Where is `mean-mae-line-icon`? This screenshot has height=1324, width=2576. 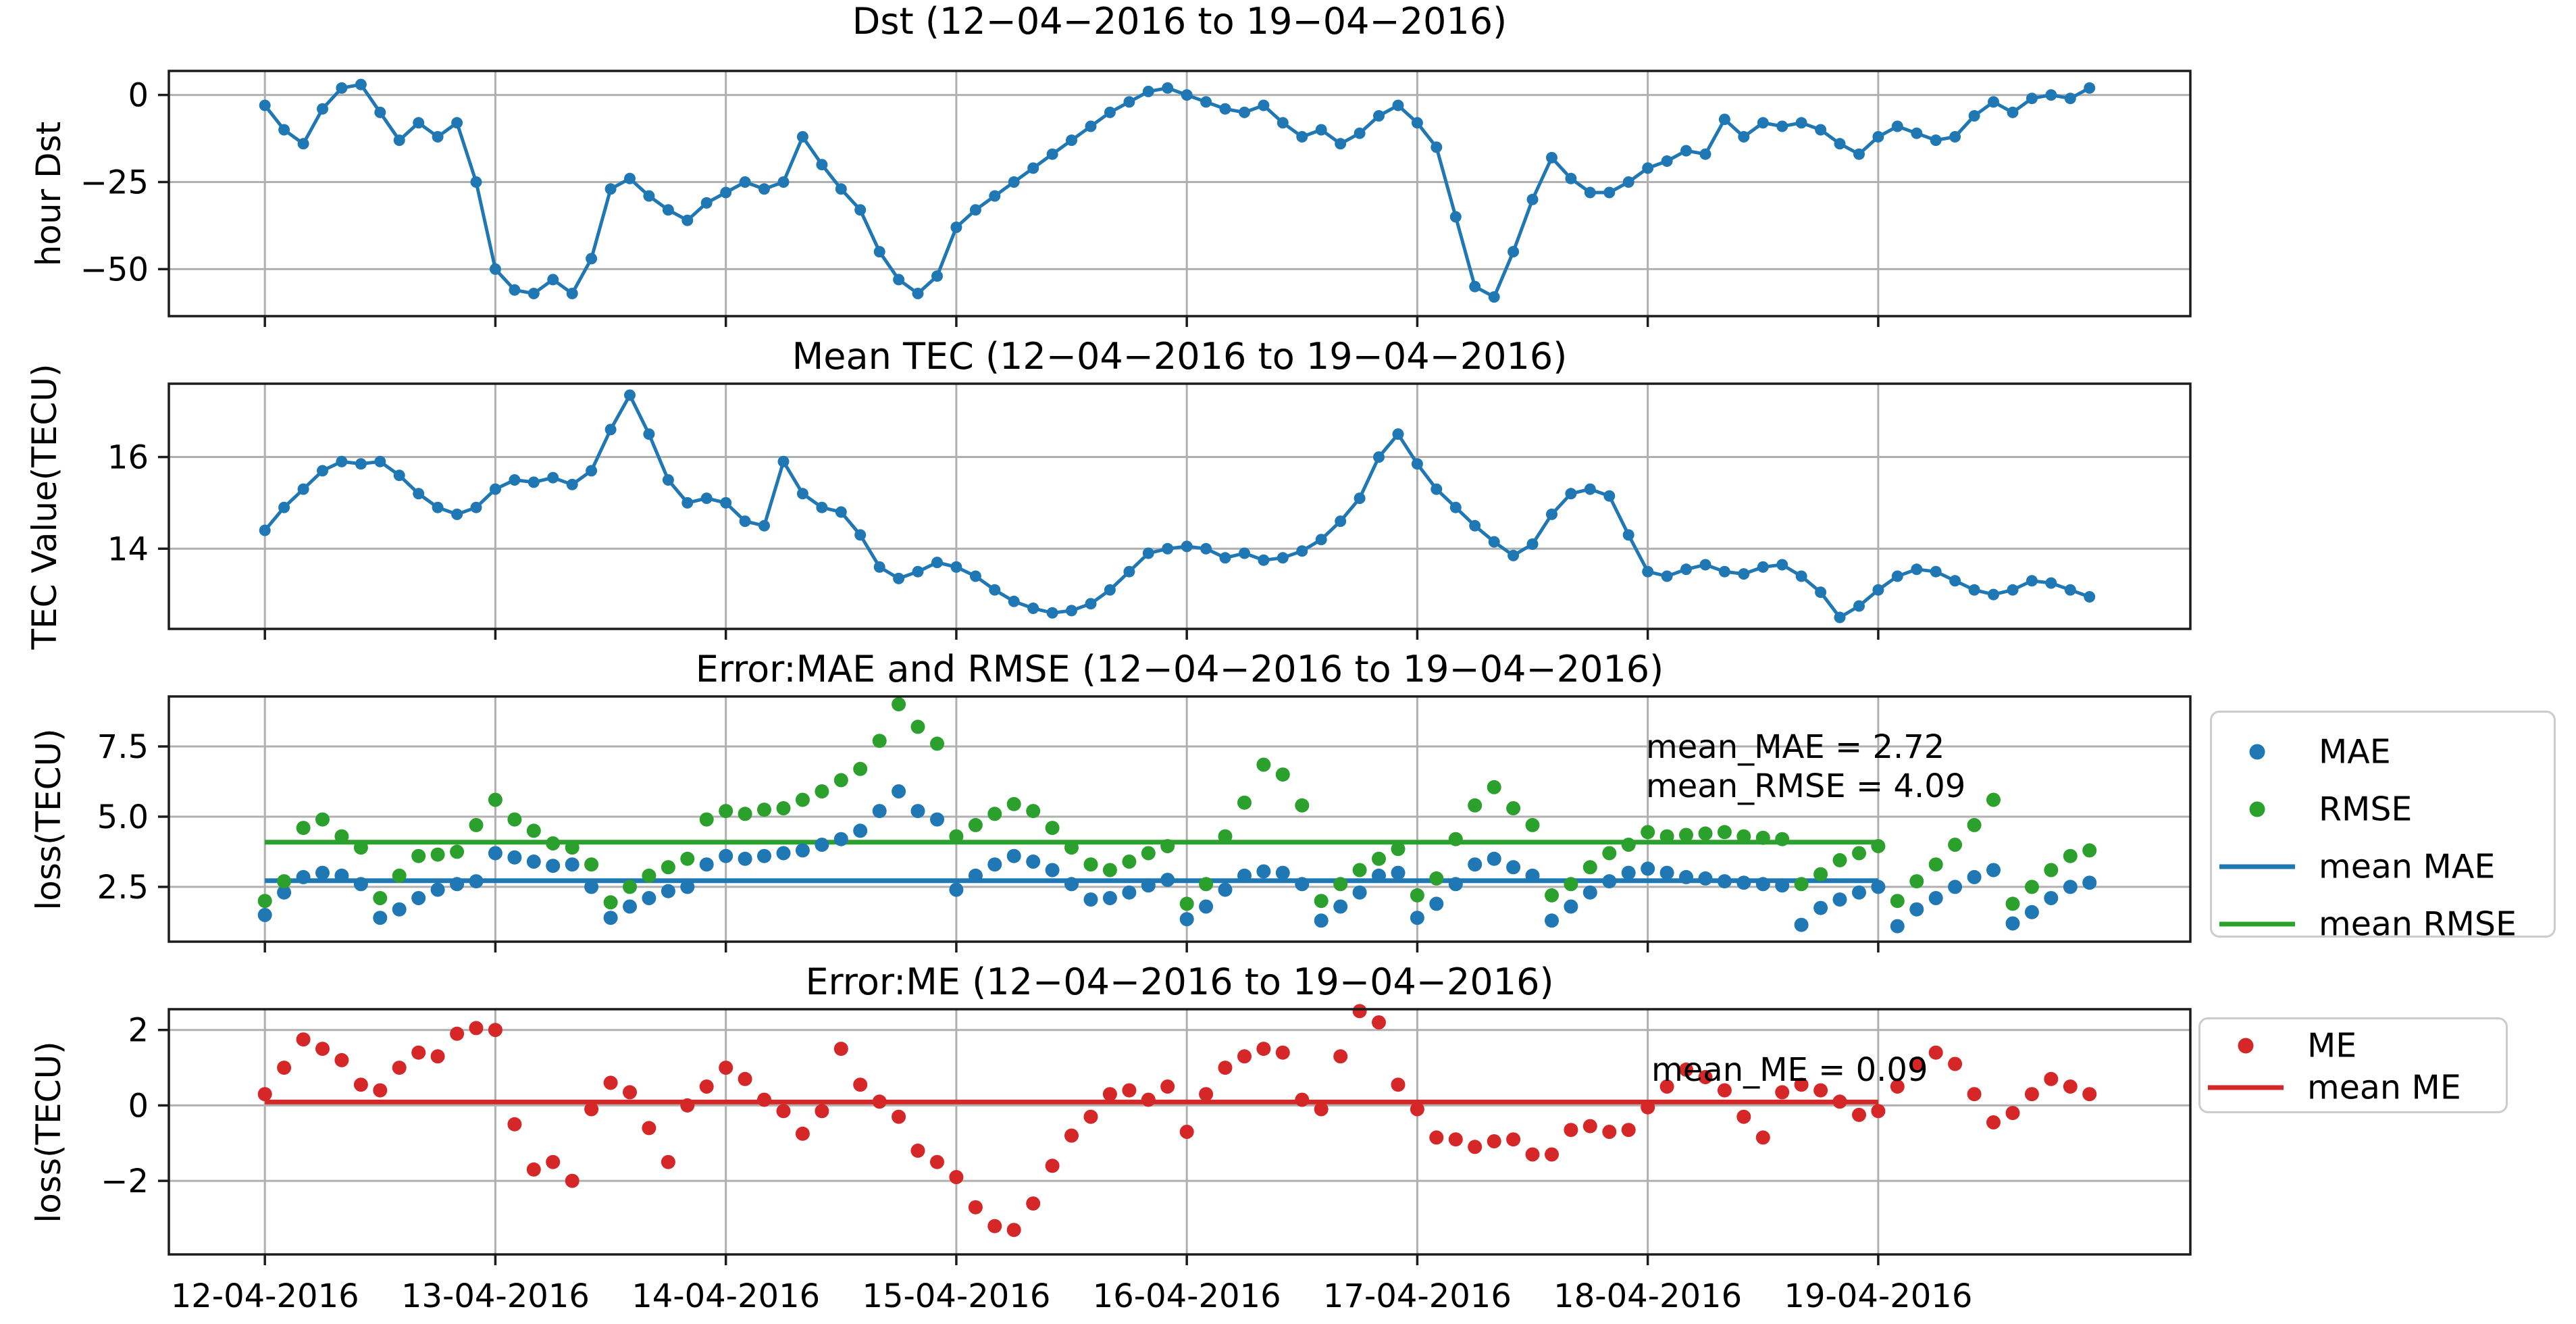
mean-mae-line-icon is located at coordinates (2257, 866).